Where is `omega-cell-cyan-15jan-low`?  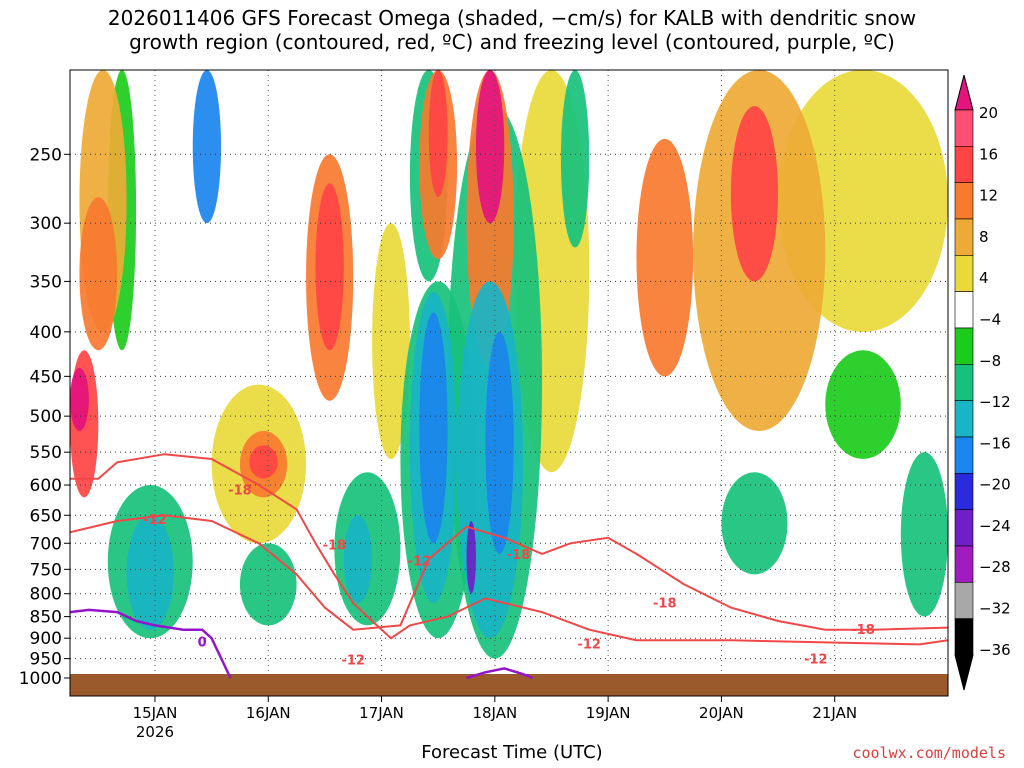 omega-cell-cyan-15jan-low is located at coordinates (150, 572).